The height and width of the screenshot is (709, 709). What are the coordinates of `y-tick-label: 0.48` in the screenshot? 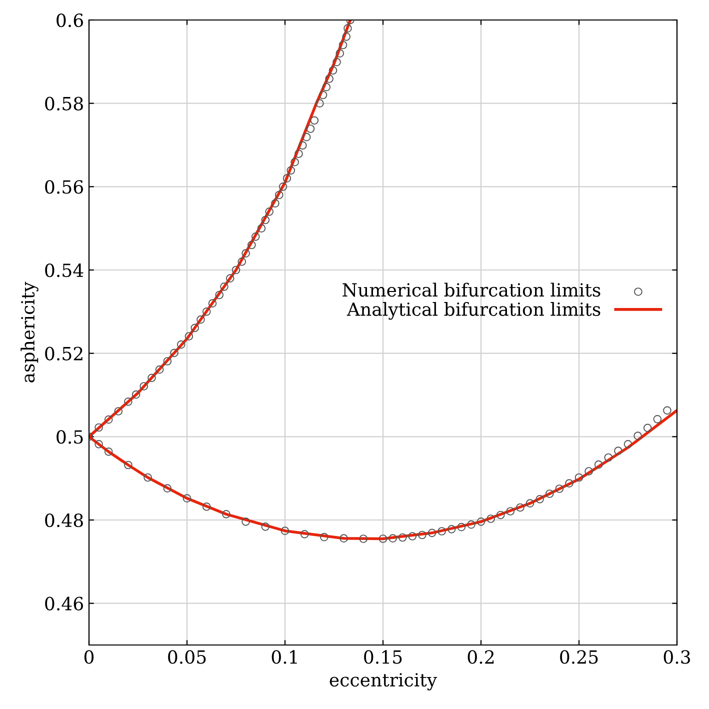 It's located at (64, 520).